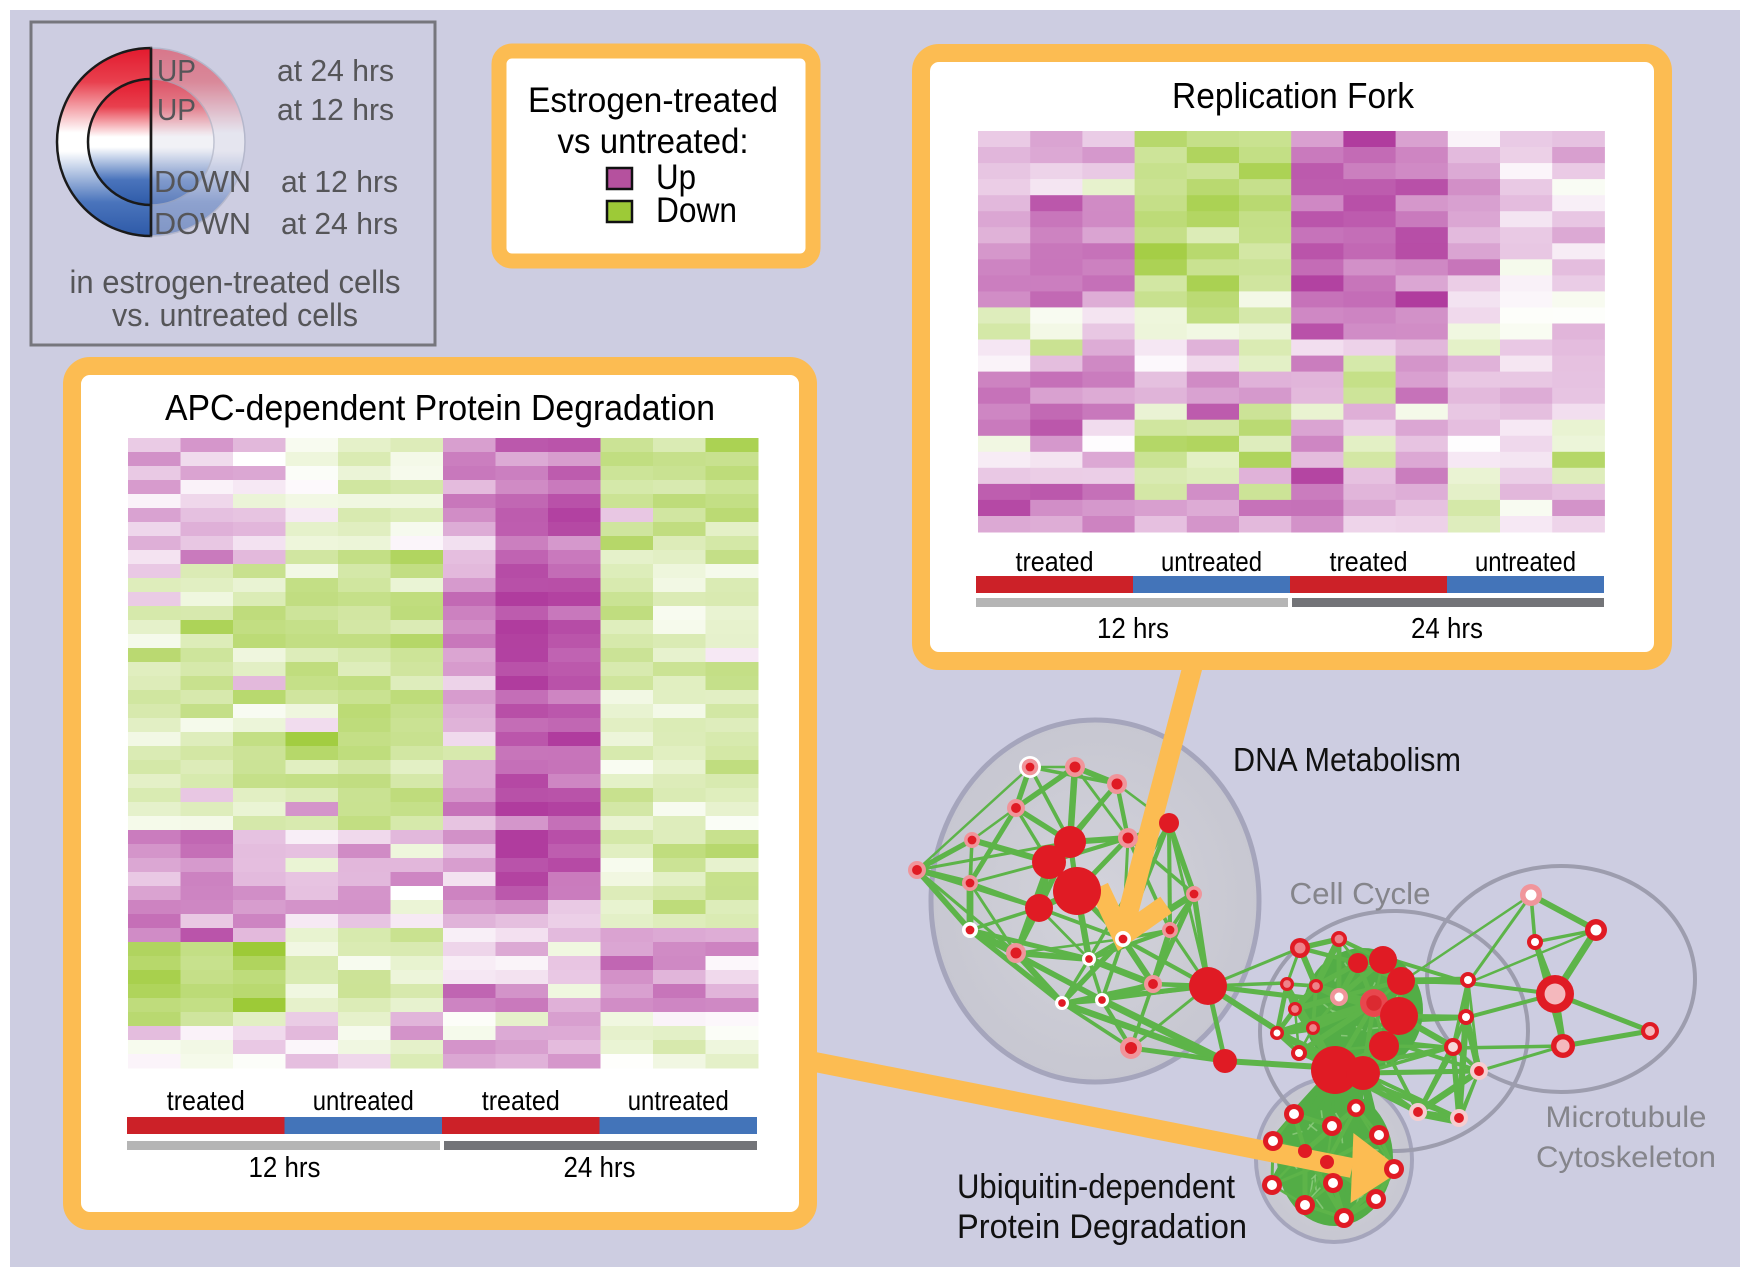 The image size is (1750, 1279). Describe the element at coordinates (653, 141) in the screenshot. I see `svg-text: vs untreated:` at that location.